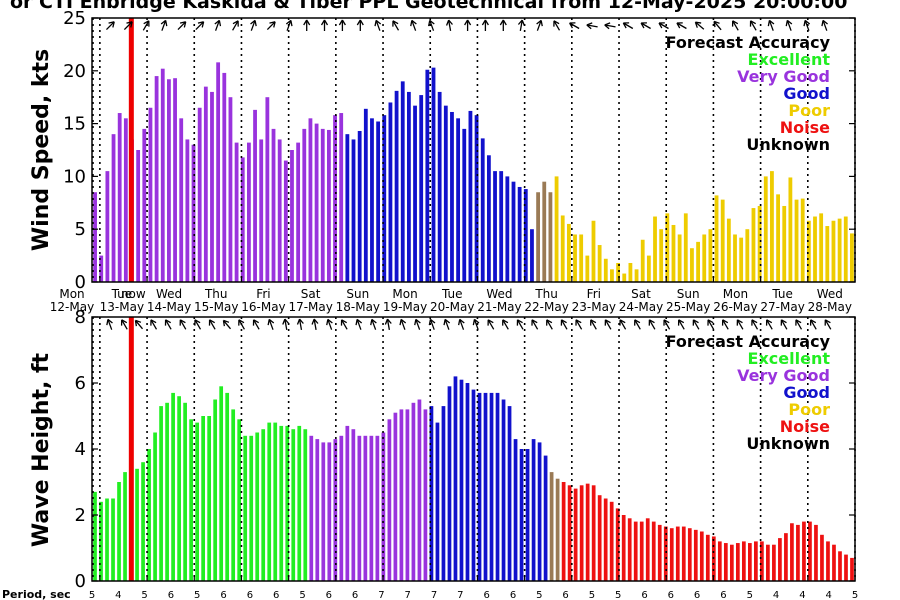 The image size is (900, 600). I want to click on day-name: Sat, so click(311, 294).